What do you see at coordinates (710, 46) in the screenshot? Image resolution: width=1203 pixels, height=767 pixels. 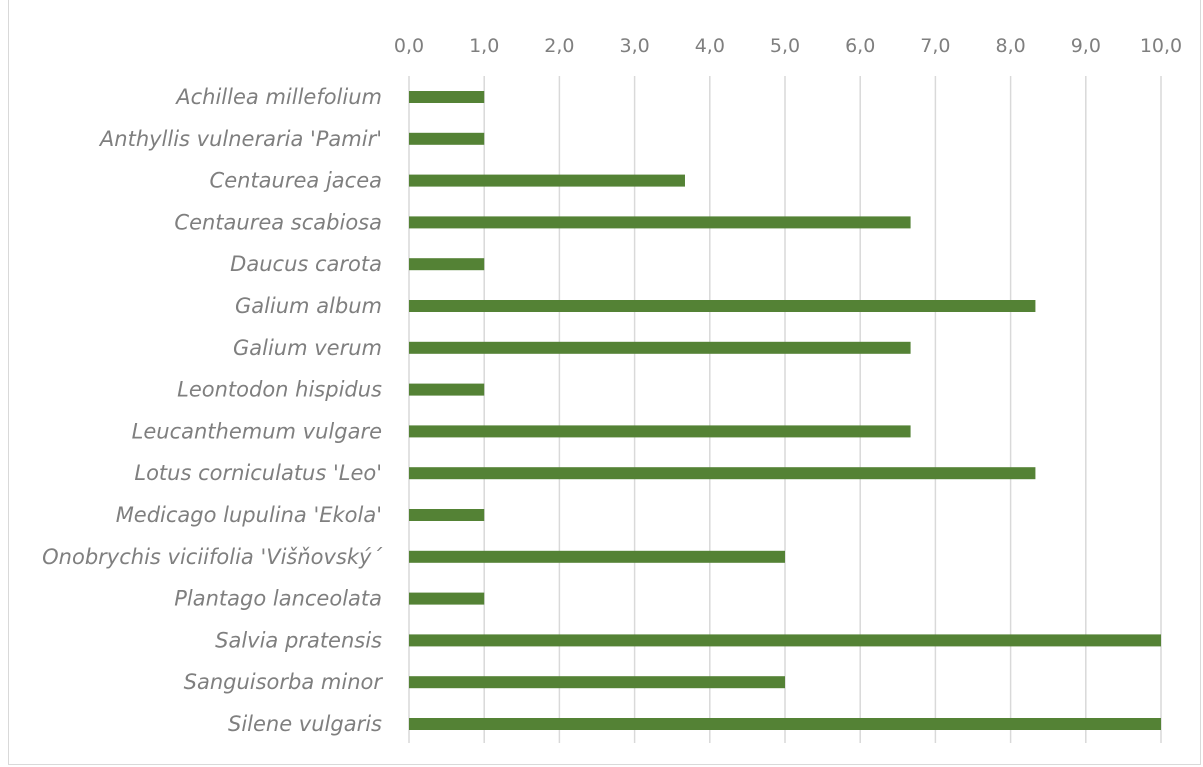 I see `x-tick-label: 4,0` at bounding box center [710, 46].